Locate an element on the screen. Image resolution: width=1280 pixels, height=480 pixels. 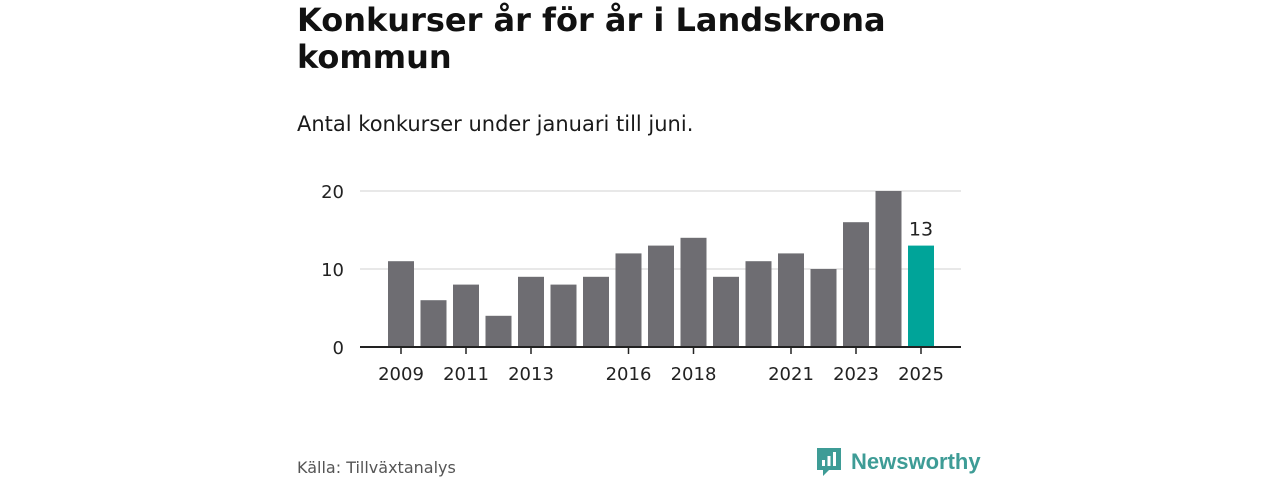
x-tick-label: 2025 is located at coordinates (921, 374).